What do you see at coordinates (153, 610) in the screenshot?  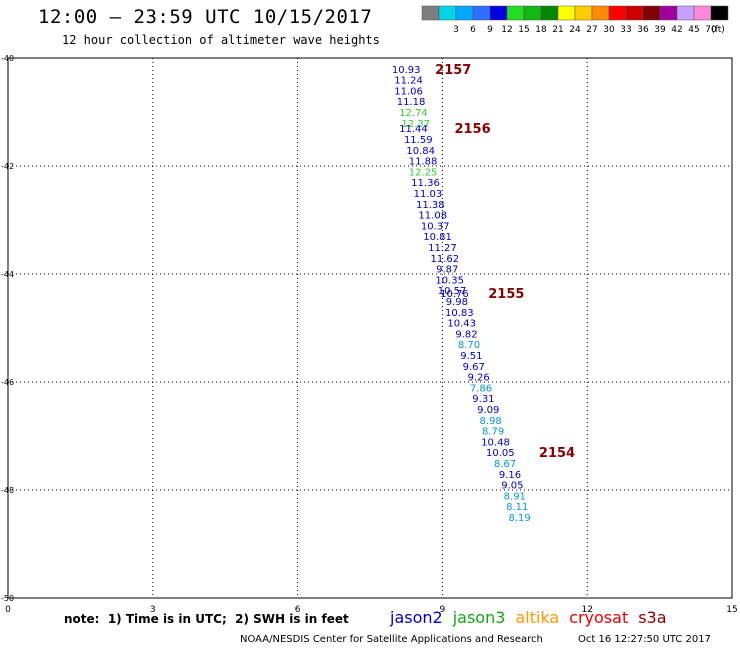 I see `x-tick-label: 3` at bounding box center [153, 610].